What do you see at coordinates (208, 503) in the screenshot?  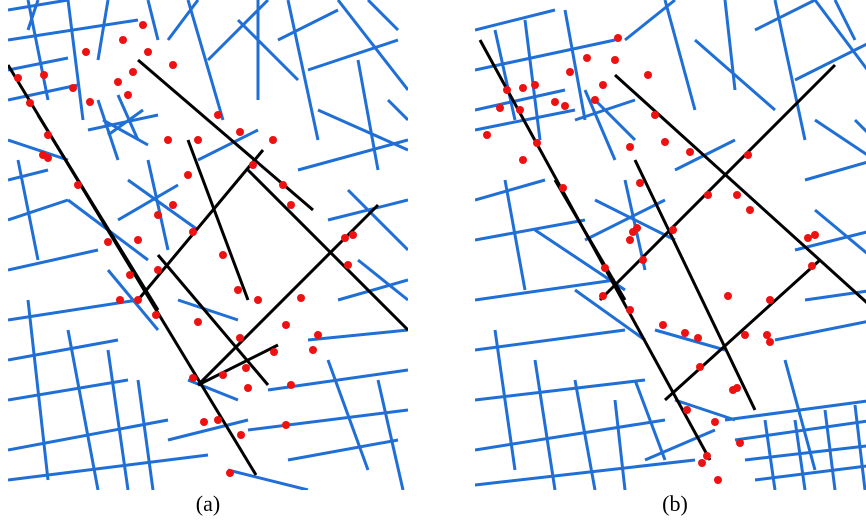 I see `caption-a: (a)` at bounding box center [208, 503].